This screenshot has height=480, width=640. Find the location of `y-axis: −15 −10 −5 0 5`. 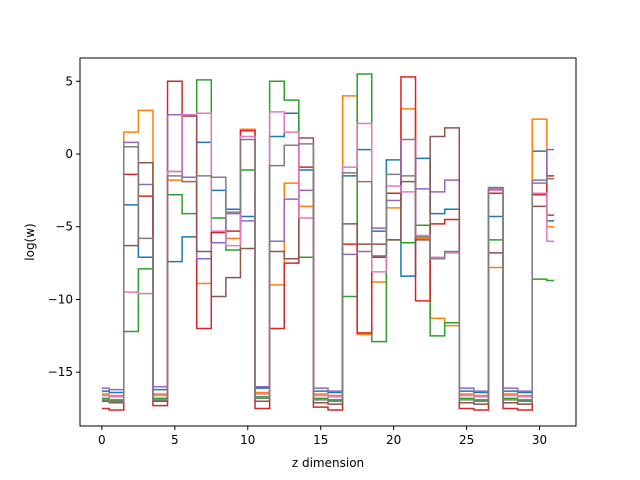

y-axis: −15 −10 −5 0 5 is located at coordinates (64, 226).